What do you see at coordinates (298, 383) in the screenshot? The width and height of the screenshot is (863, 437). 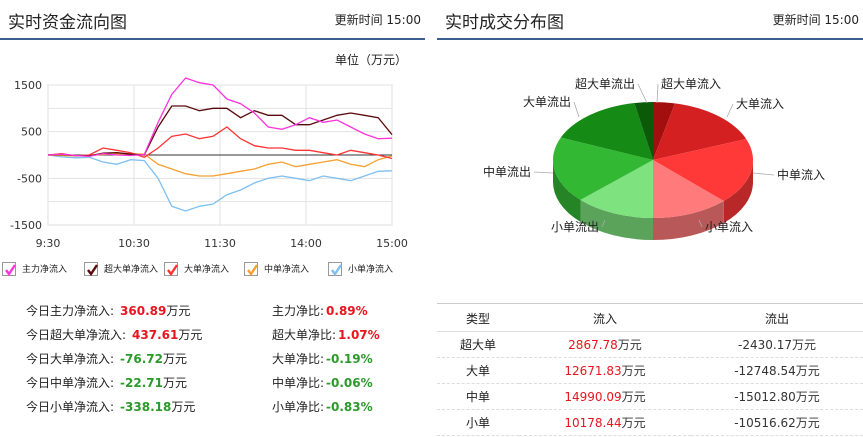 I see `stat-label: 中单净比:` at bounding box center [298, 383].